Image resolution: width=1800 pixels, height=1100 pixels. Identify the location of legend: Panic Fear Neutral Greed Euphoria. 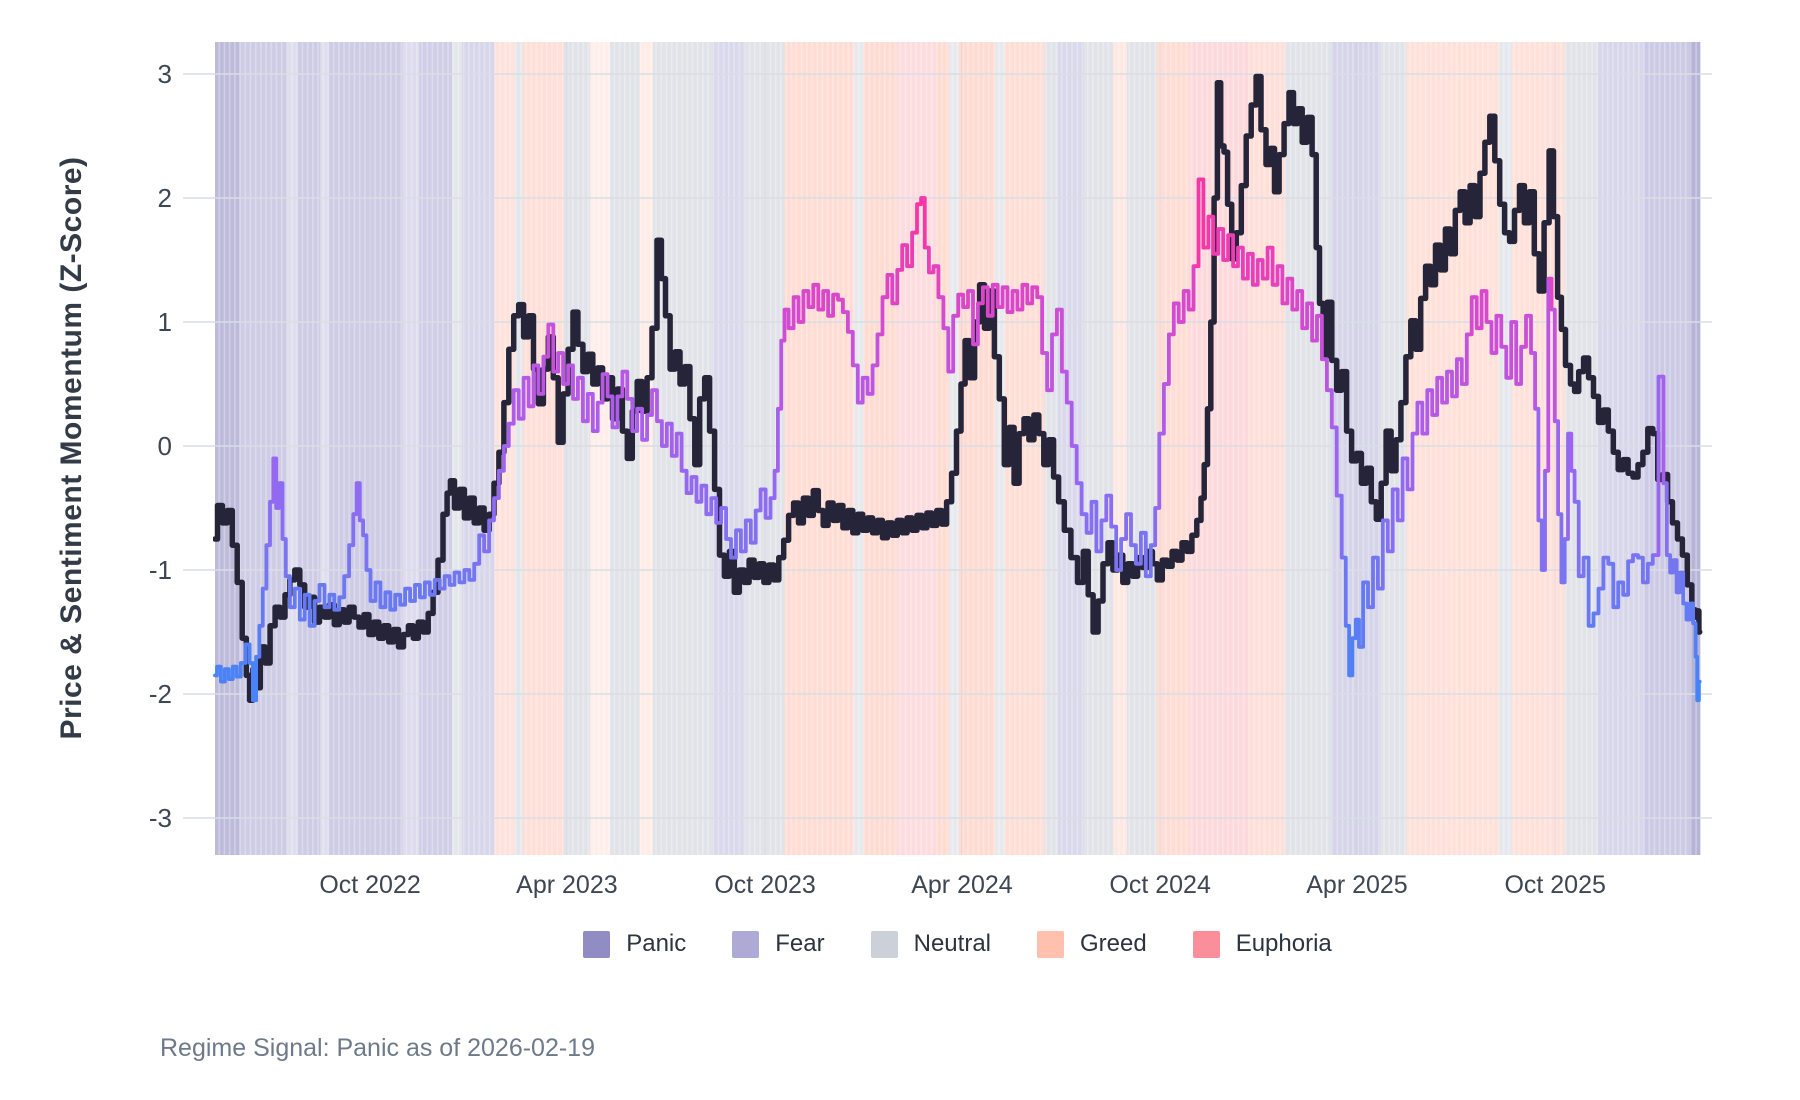
(957, 944).